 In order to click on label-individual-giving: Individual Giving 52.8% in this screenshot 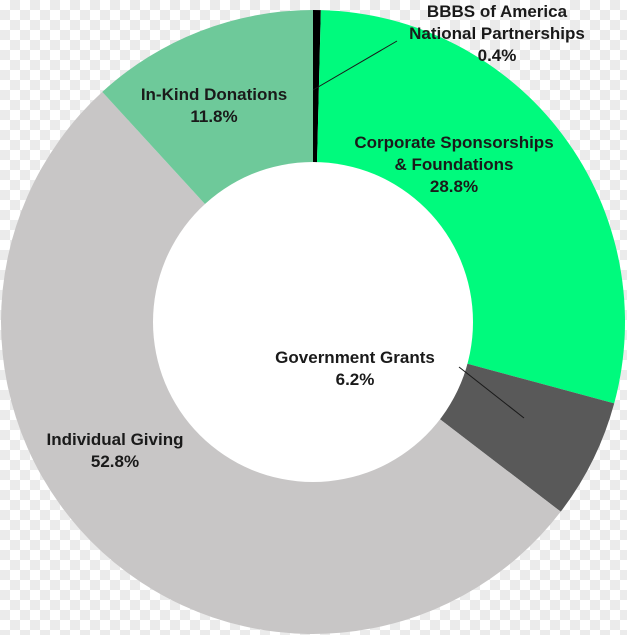, I will do `click(115, 450)`.